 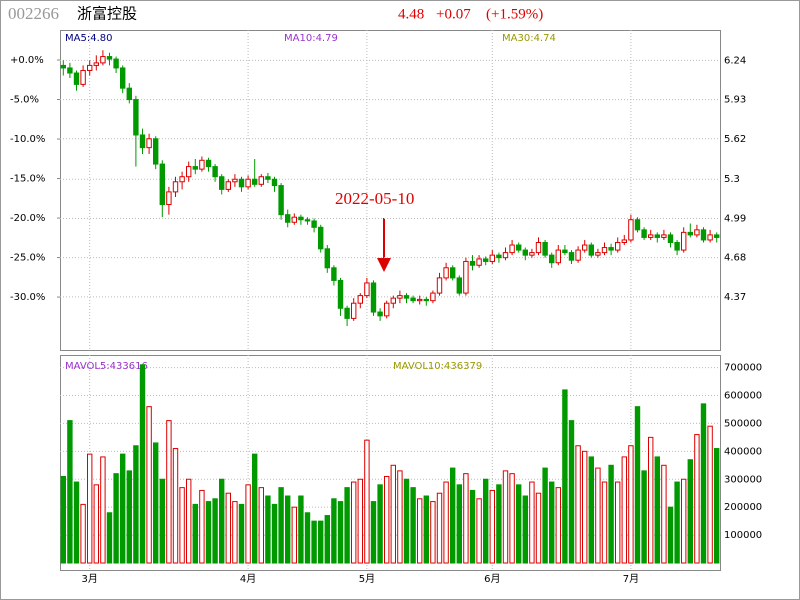 What do you see at coordinates (24, 100) in the screenshot?
I see `pct-tick-label: -5.0%` at bounding box center [24, 100].